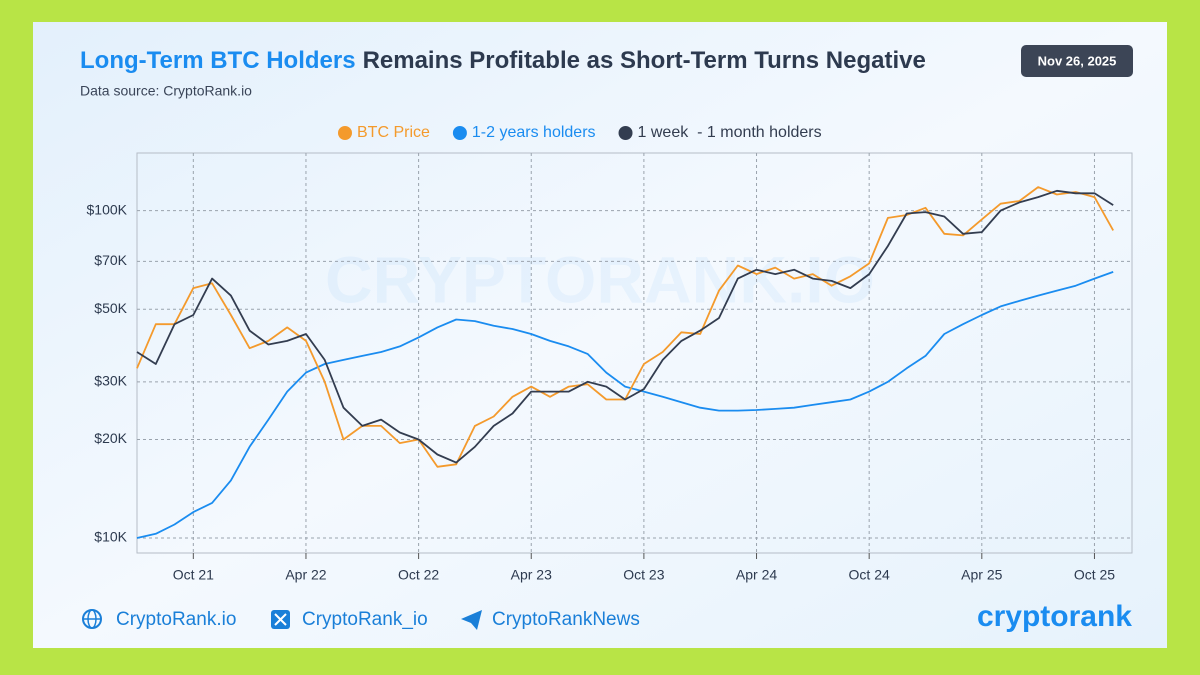  Describe the element at coordinates (981, 575) in the screenshot. I see `x-tick-label: Apr 25` at that location.